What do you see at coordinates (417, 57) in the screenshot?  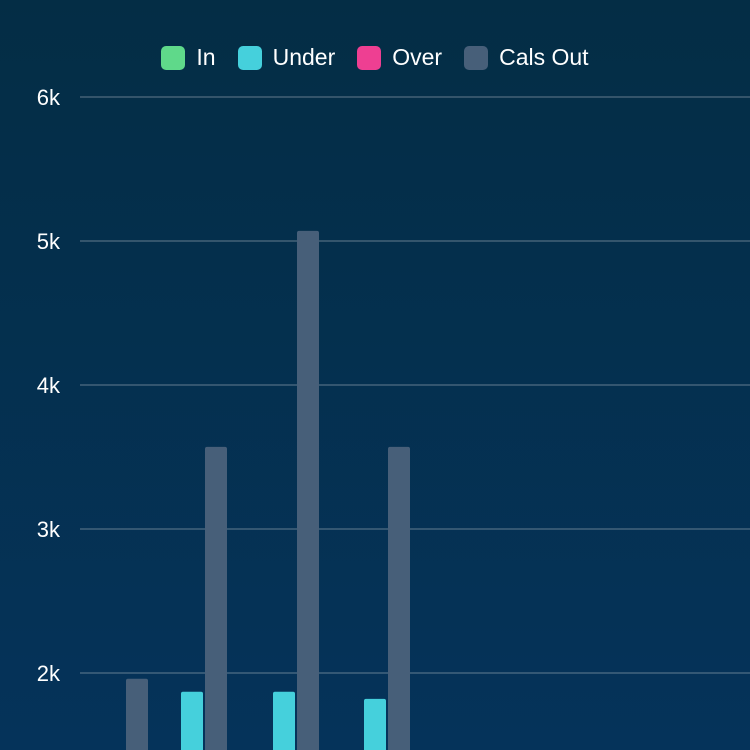 I see `legend-label-over: Over` at bounding box center [417, 57].